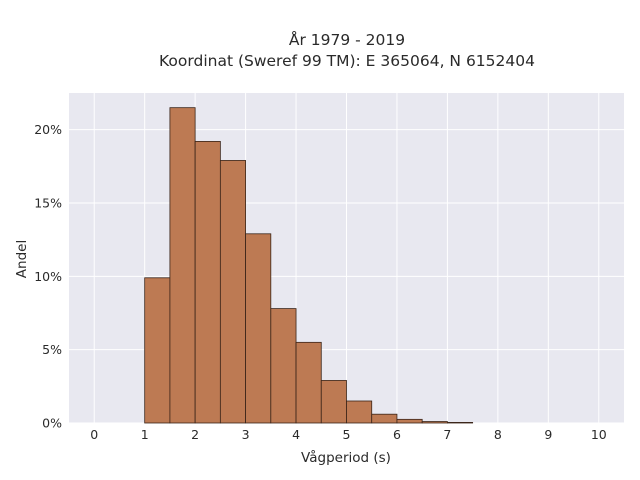 This screenshot has height=480, width=640. I want to click on x-tick-label: 1, so click(145, 434).